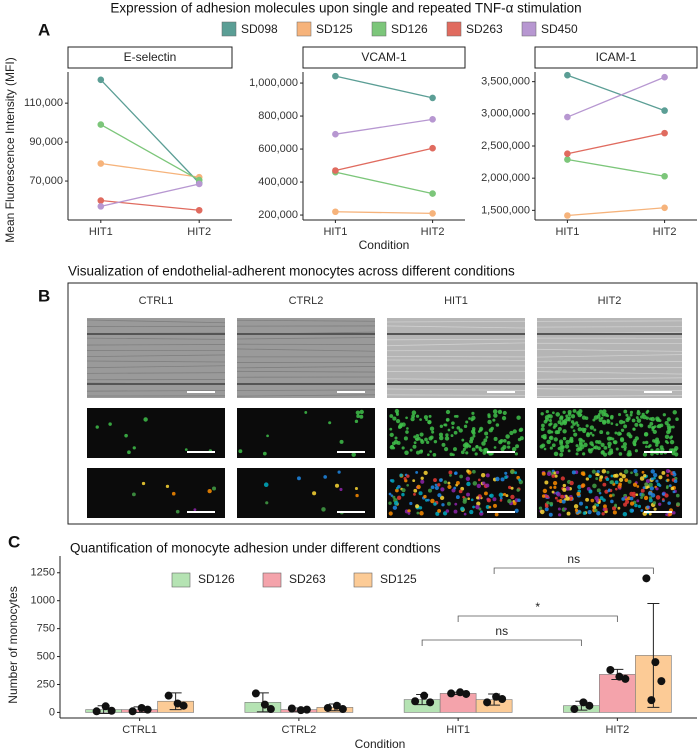 The height and width of the screenshot is (755, 700). Describe the element at coordinates (334, 29) in the screenshot. I see `legend-label: SD125` at that location.